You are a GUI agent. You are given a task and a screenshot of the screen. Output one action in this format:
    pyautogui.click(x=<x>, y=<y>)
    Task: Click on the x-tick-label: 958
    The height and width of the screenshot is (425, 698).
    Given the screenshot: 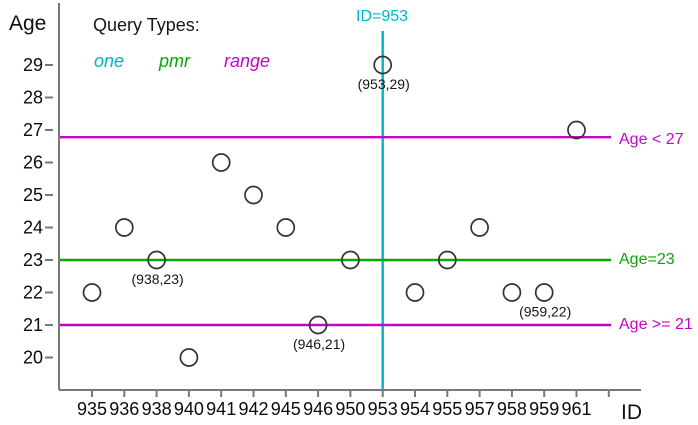 What is the action you would take?
    pyautogui.click(x=512, y=409)
    